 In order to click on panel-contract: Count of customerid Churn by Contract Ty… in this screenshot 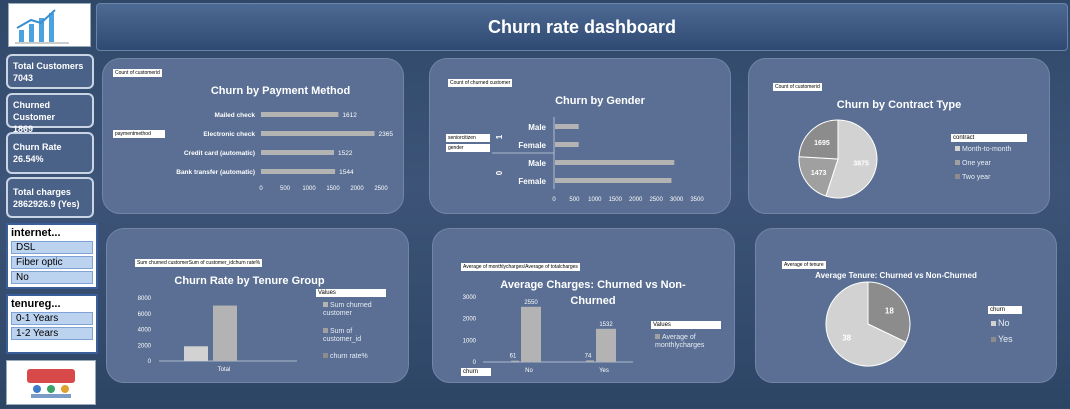, I will do `click(899, 136)`.